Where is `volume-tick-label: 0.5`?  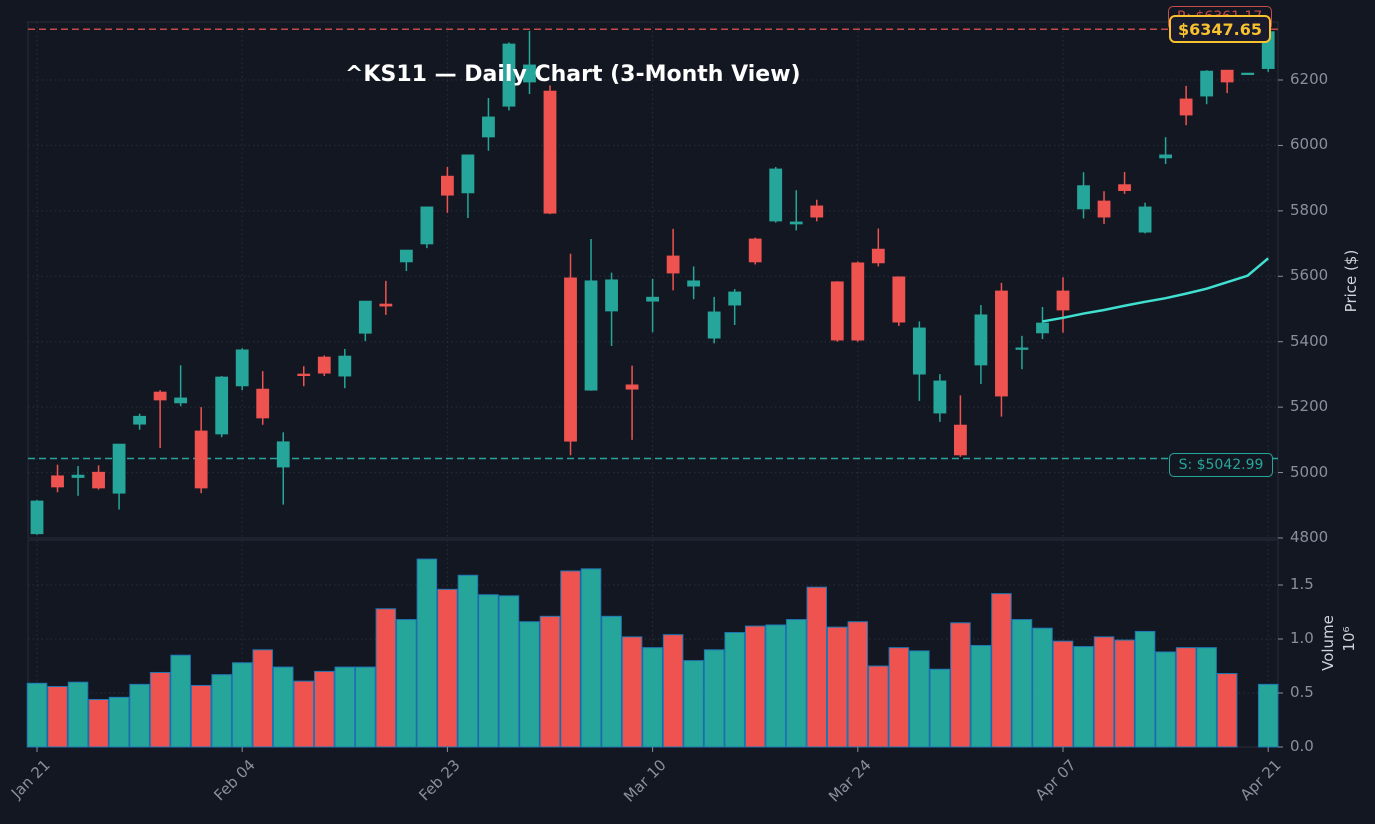
volume-tick-label: 0.5 is located at coordinates (1302, 692).